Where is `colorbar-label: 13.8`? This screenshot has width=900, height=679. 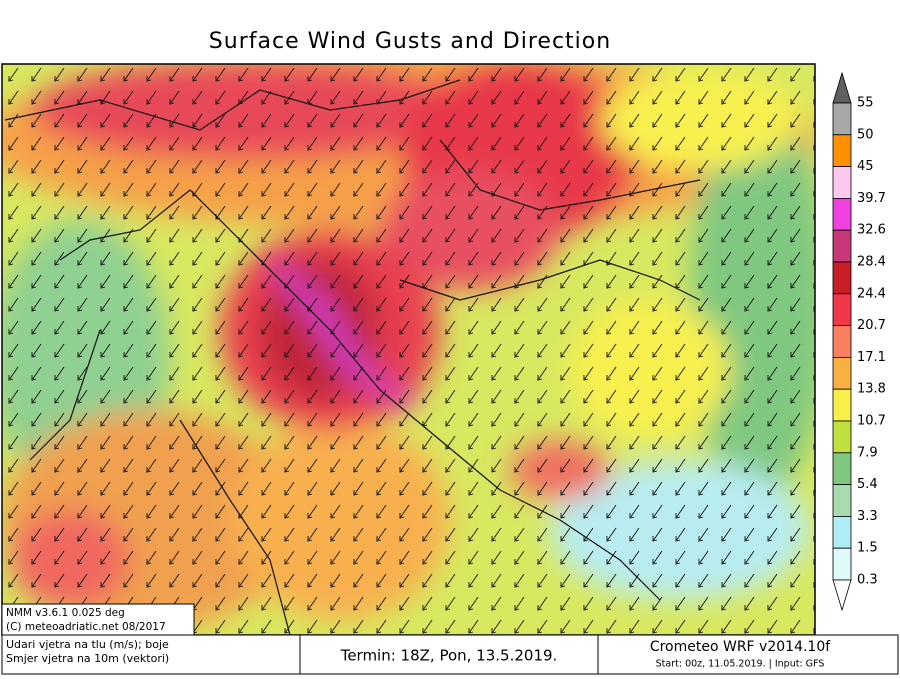
colorbar-label: 13.8 is located at coordinates (871, 389).